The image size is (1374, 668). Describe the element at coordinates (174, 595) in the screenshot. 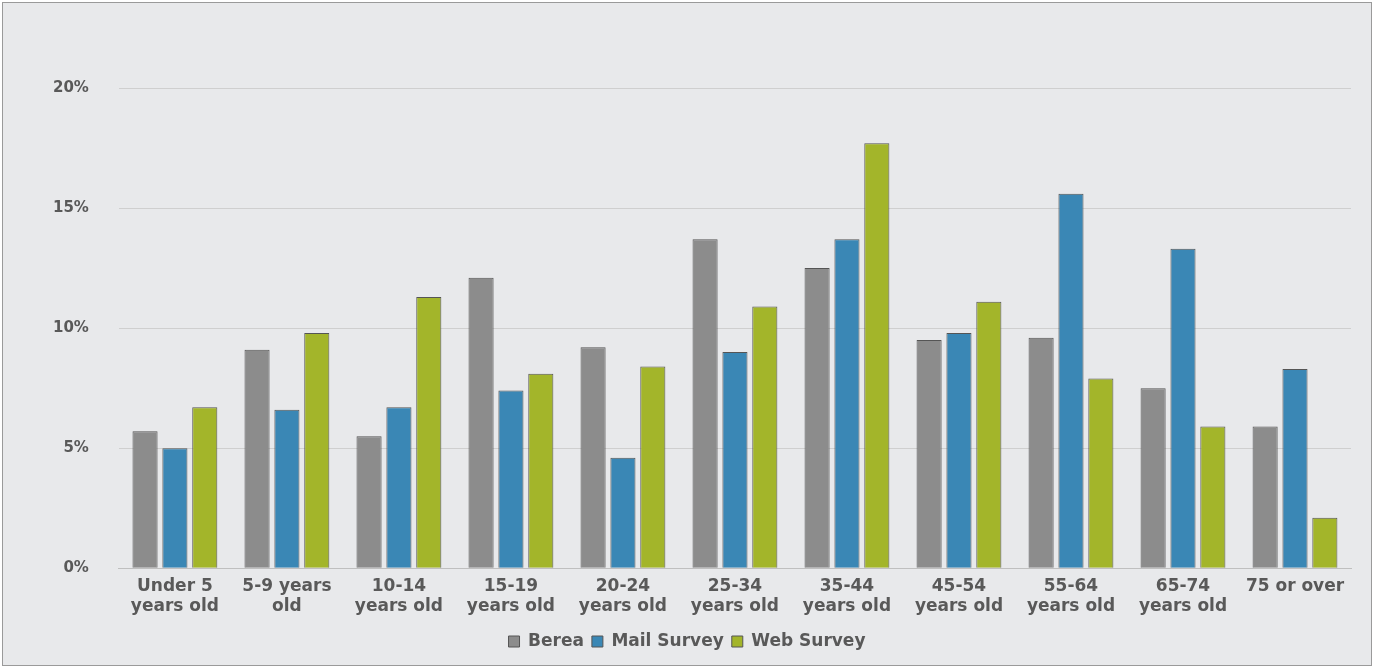

I see `x-tick-label: Under 5 years old` at that location.